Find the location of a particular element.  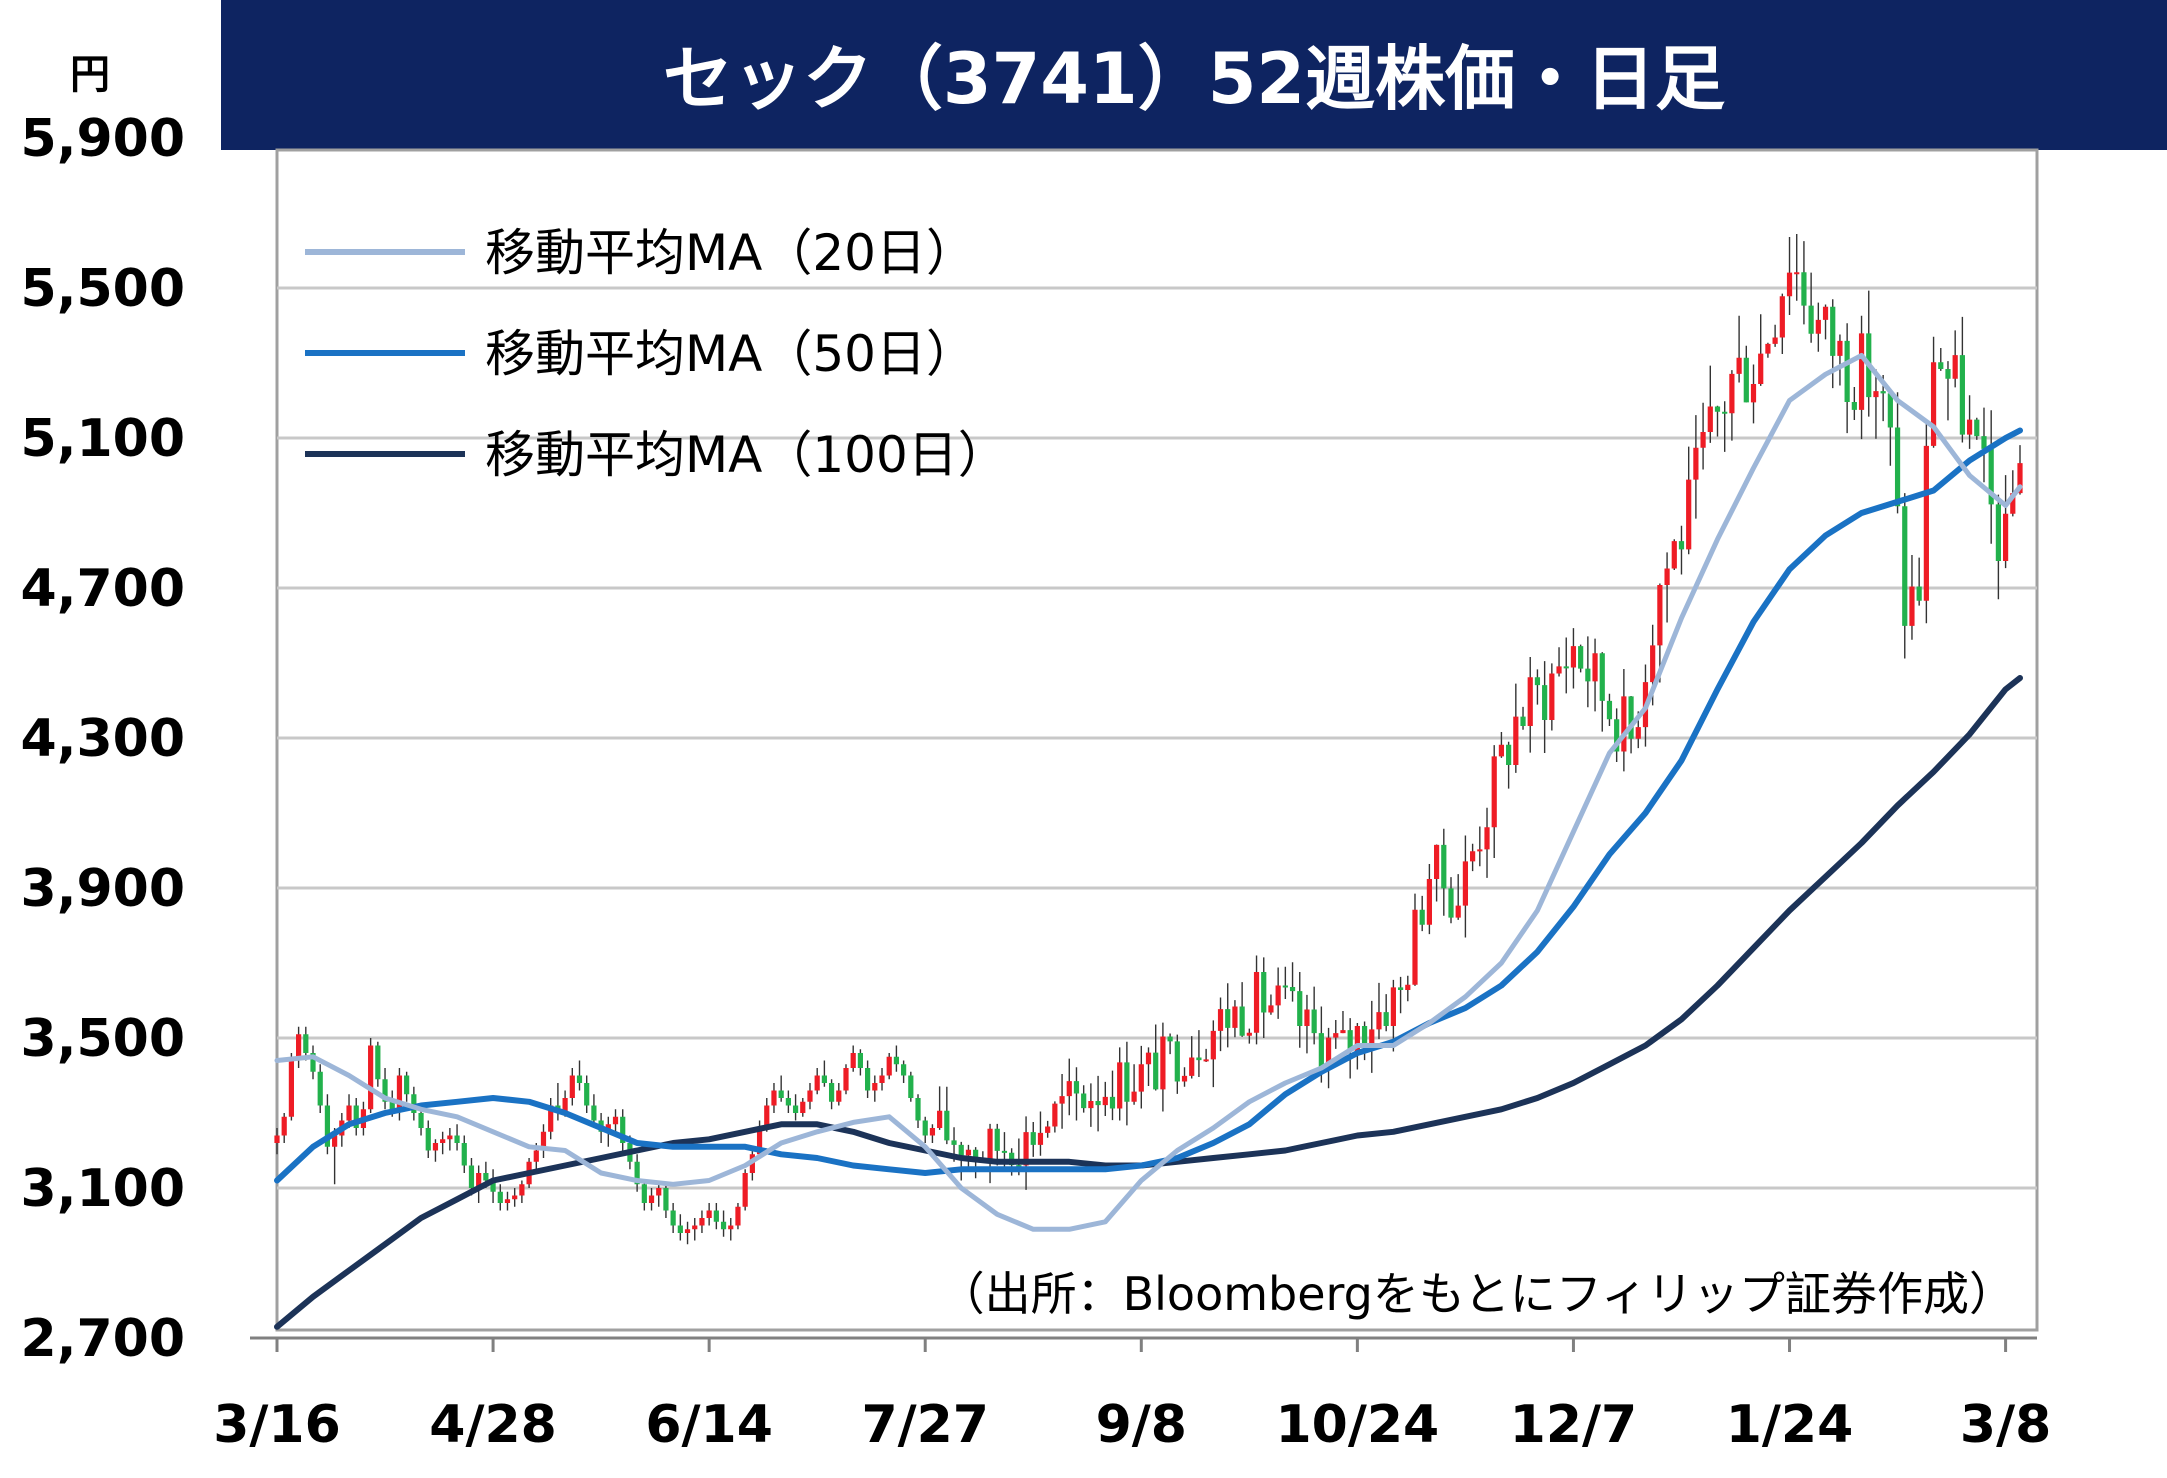

legend-label-ma100: 移動平均MA（100日） is located at coordinates (746, 455).